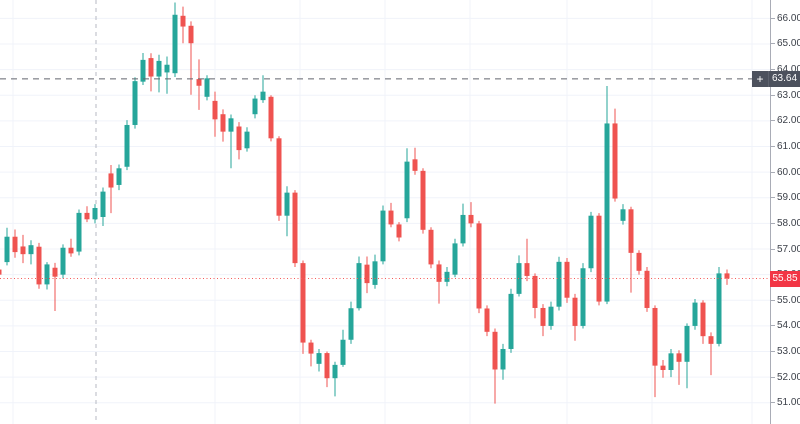  What do you see at coordinates (788, 198) in the screenshot?
I see `axis-label: 59.00` at bounding box center [788, 198].